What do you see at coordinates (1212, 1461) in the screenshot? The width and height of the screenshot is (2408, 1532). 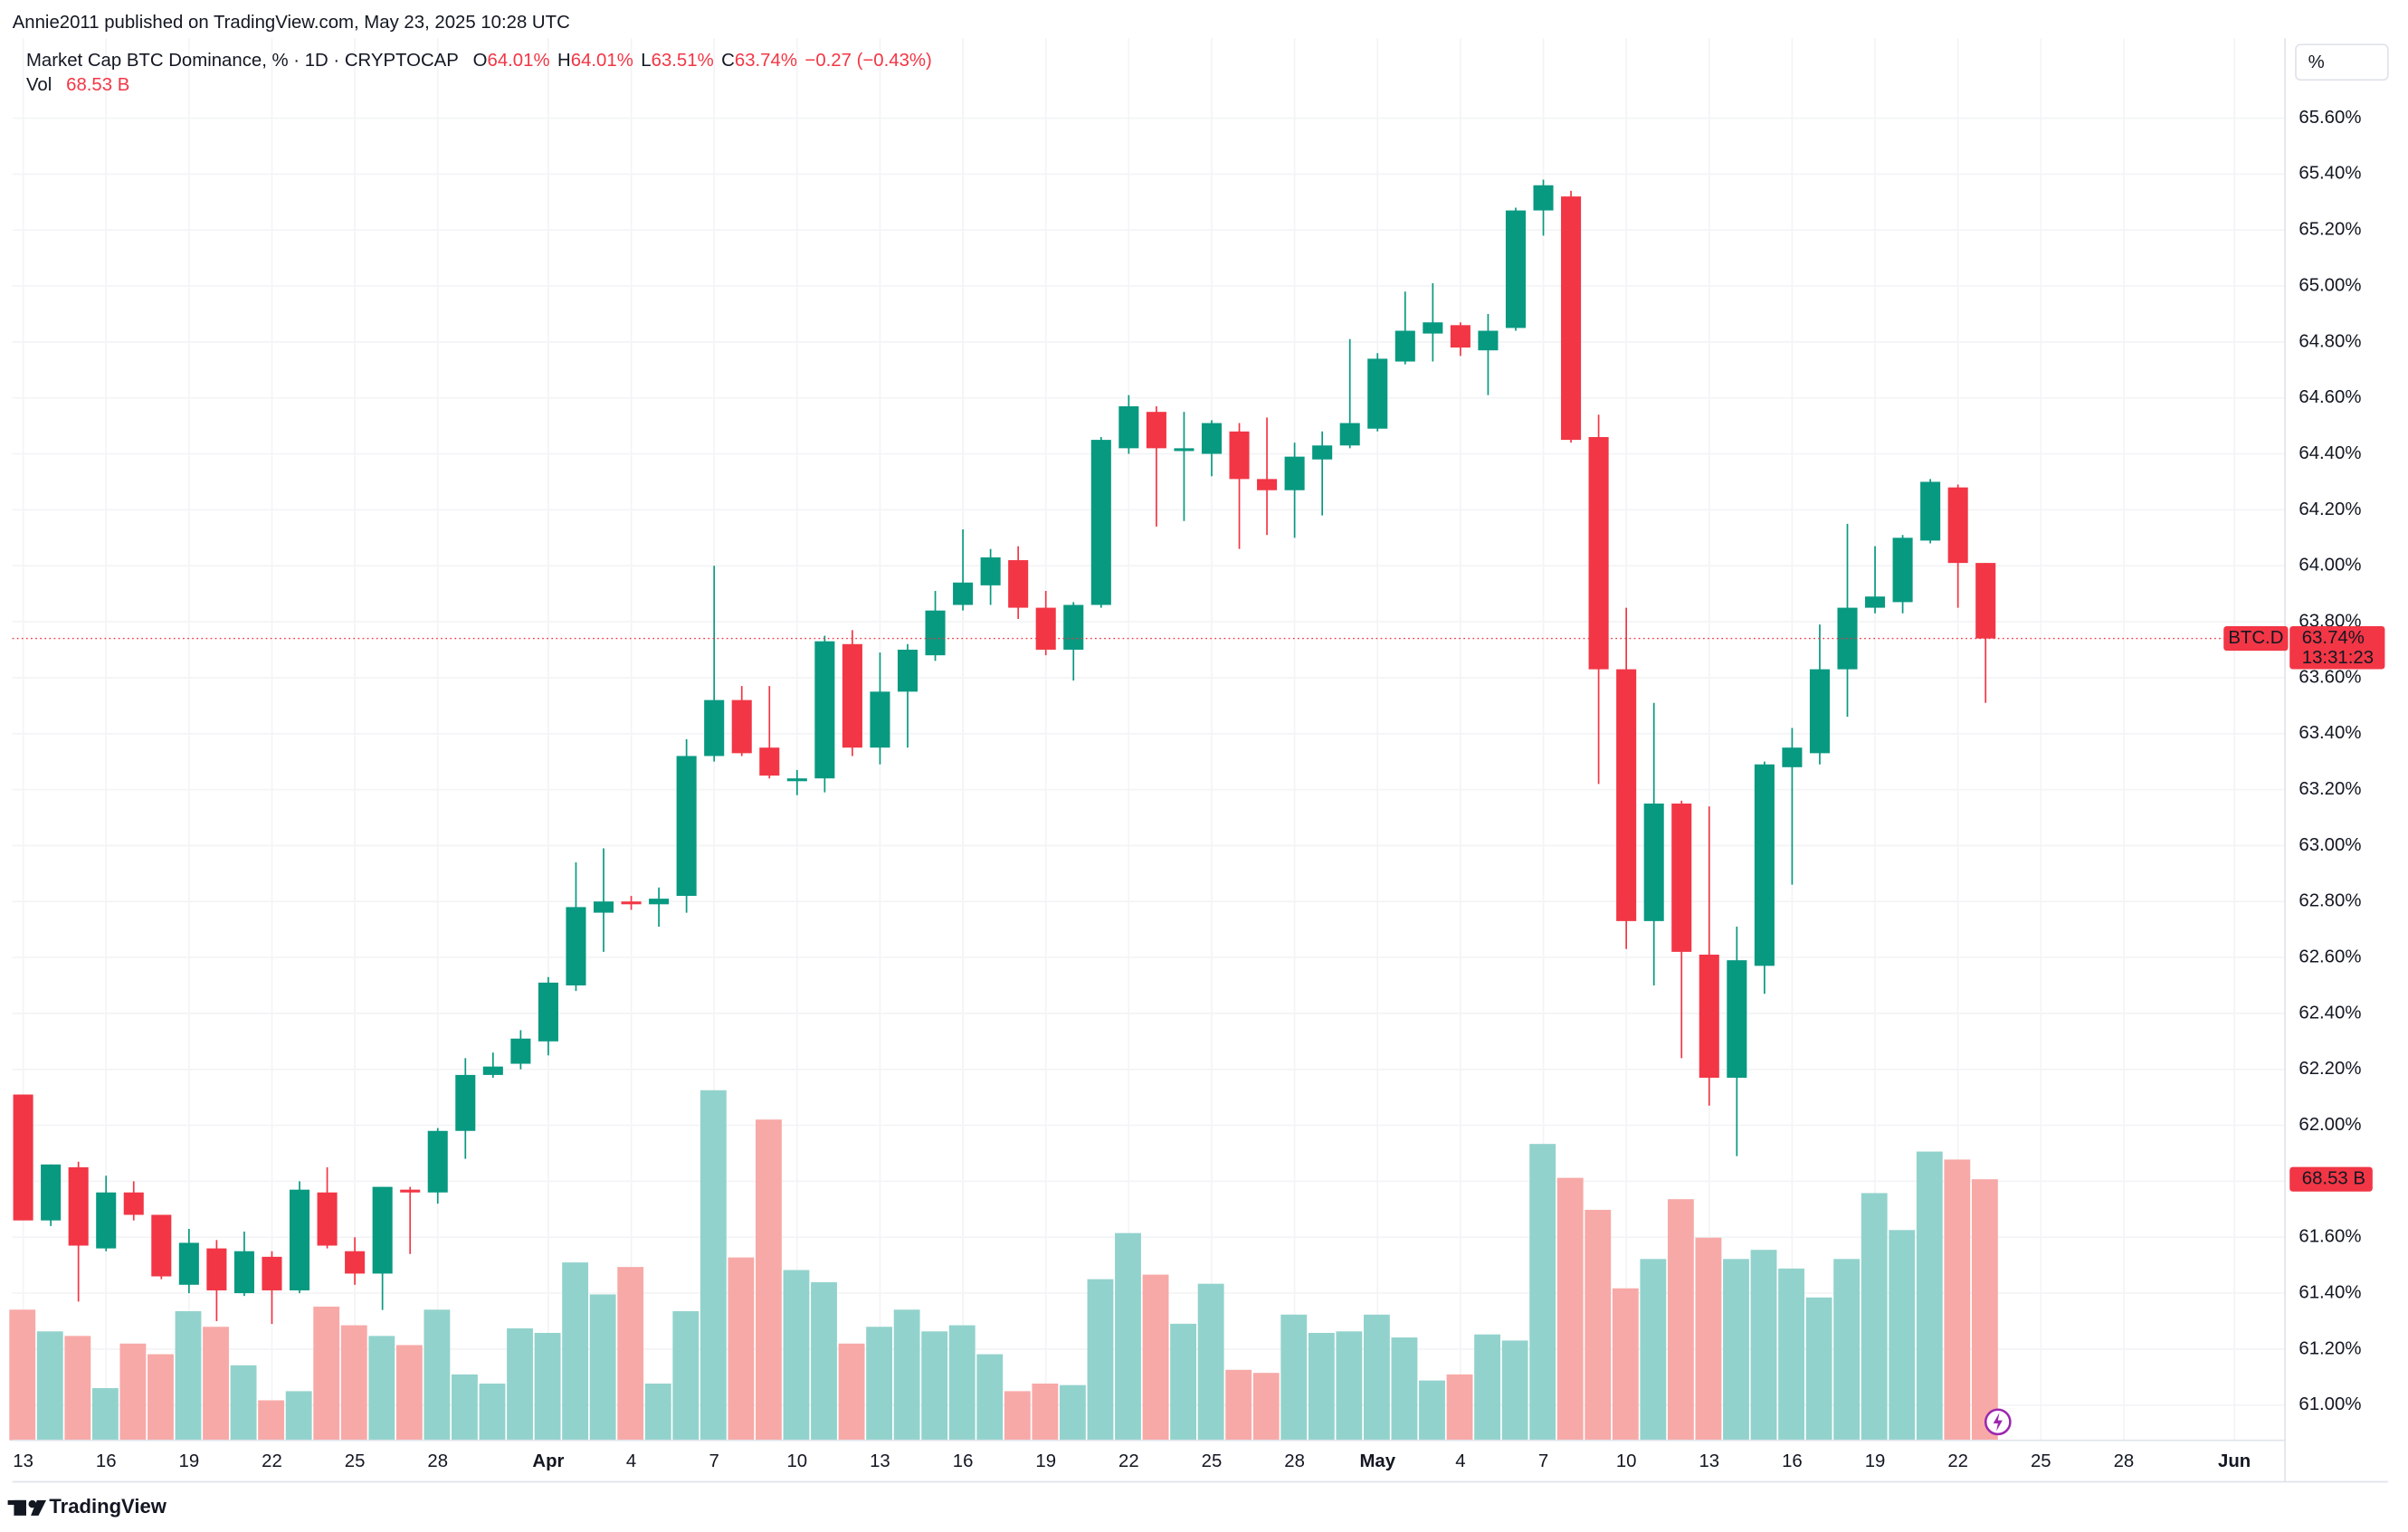 I see `x-tick-label: 25` at bounding box center [1212, 1461].